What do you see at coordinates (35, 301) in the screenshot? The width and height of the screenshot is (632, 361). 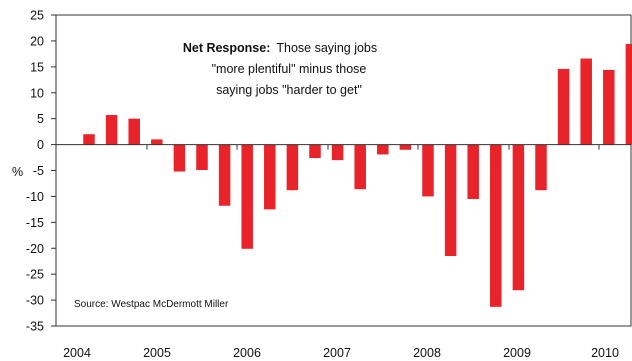 I see `y-tick-label: -30` at bounding box center [35, 301].